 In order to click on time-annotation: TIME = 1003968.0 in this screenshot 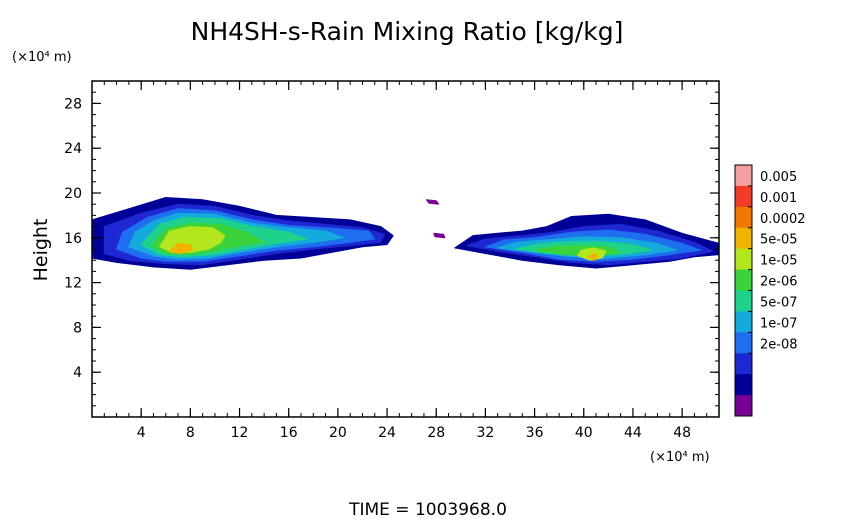, I will do `click(427, 509)`.